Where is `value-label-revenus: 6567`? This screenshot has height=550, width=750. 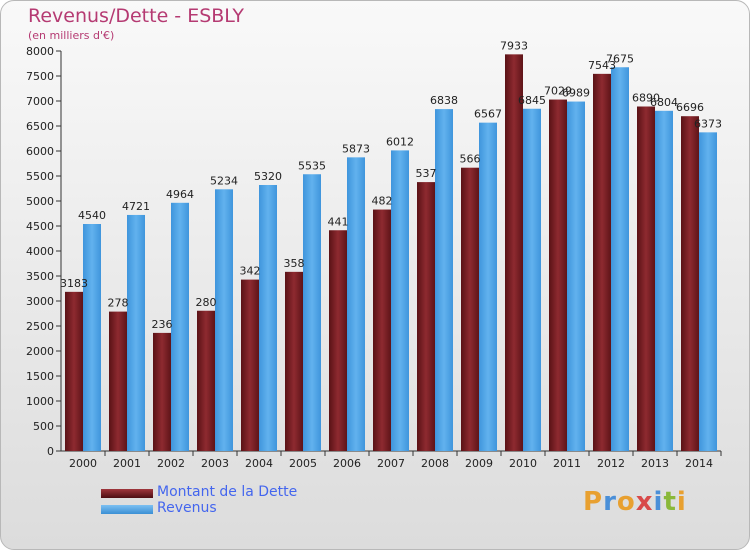 value-label-revenus: 6567 is located at coordinates (488, 114).